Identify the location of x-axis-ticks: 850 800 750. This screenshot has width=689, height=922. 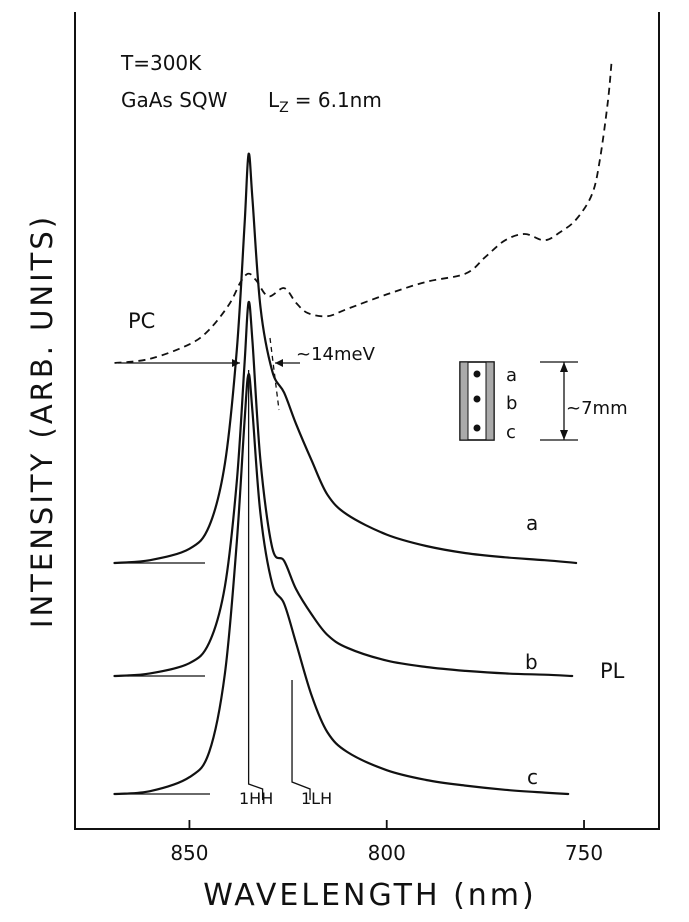
(386, 842).